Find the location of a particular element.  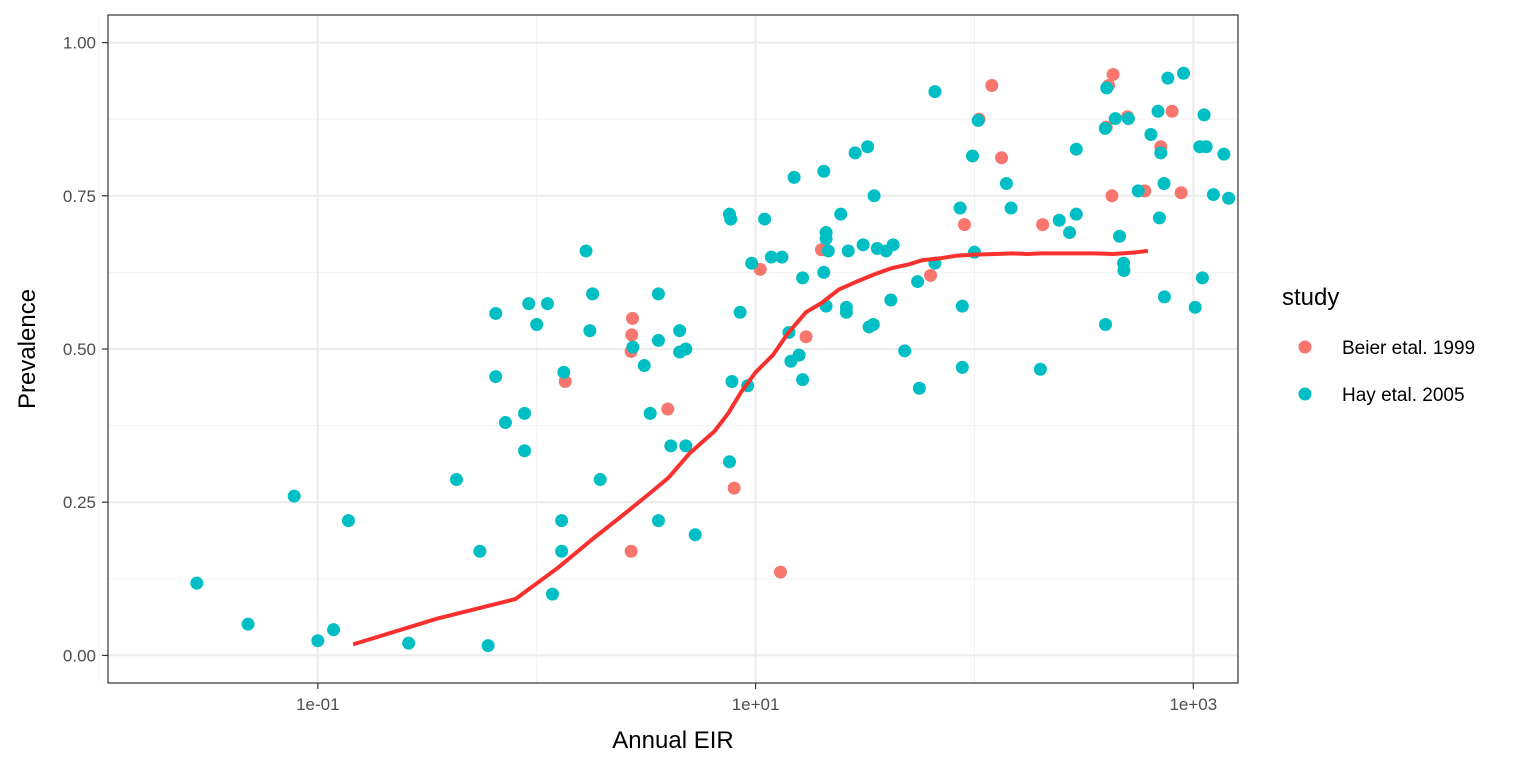

legend-label-beier: Beier etal. 1999 is located at coordinates (1408, 348).